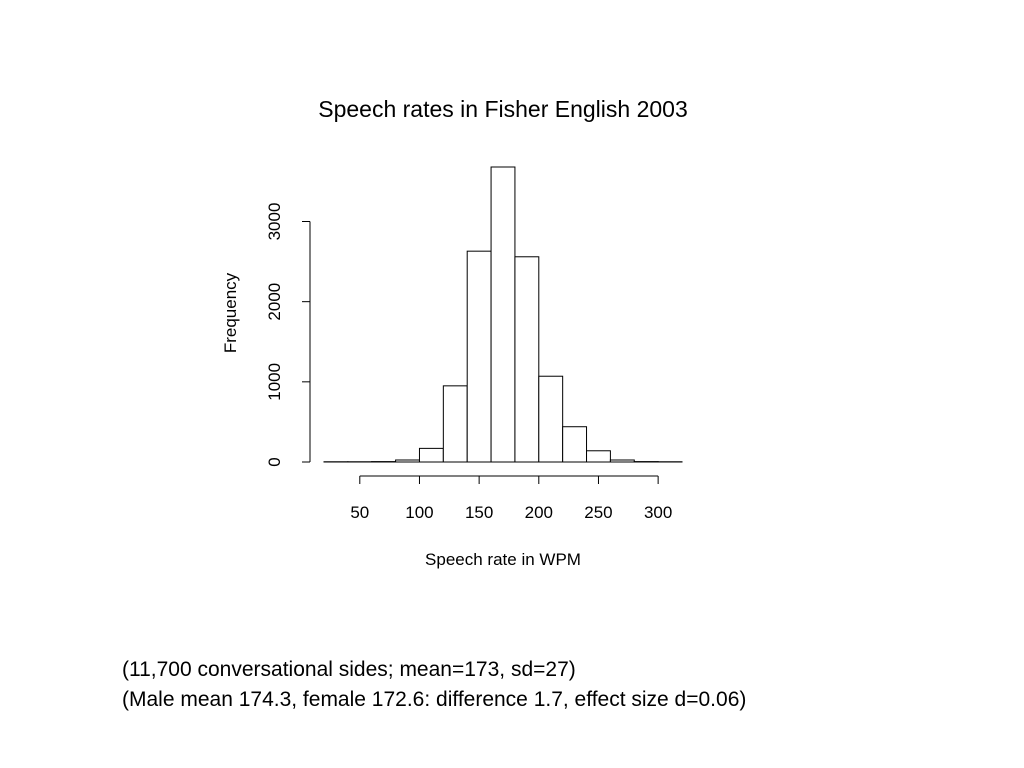 The width and height of the screenshot is (1024, 768). What do you see at coordinates (230, 312) in the screenshot?
I see `y-axis-label: Frequency` at bounding box center [230, 312].